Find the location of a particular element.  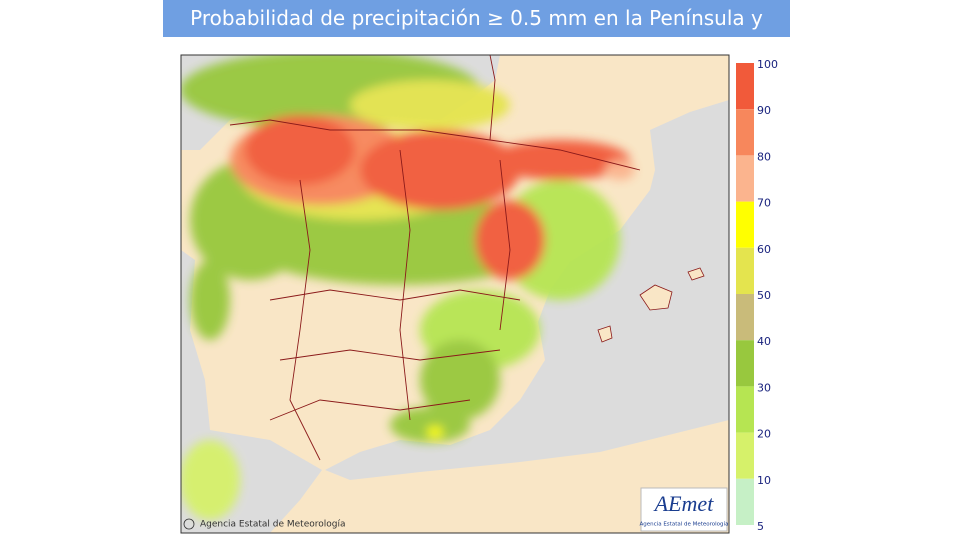

colorbar-label: 50 is located at coordinates (764, 295).